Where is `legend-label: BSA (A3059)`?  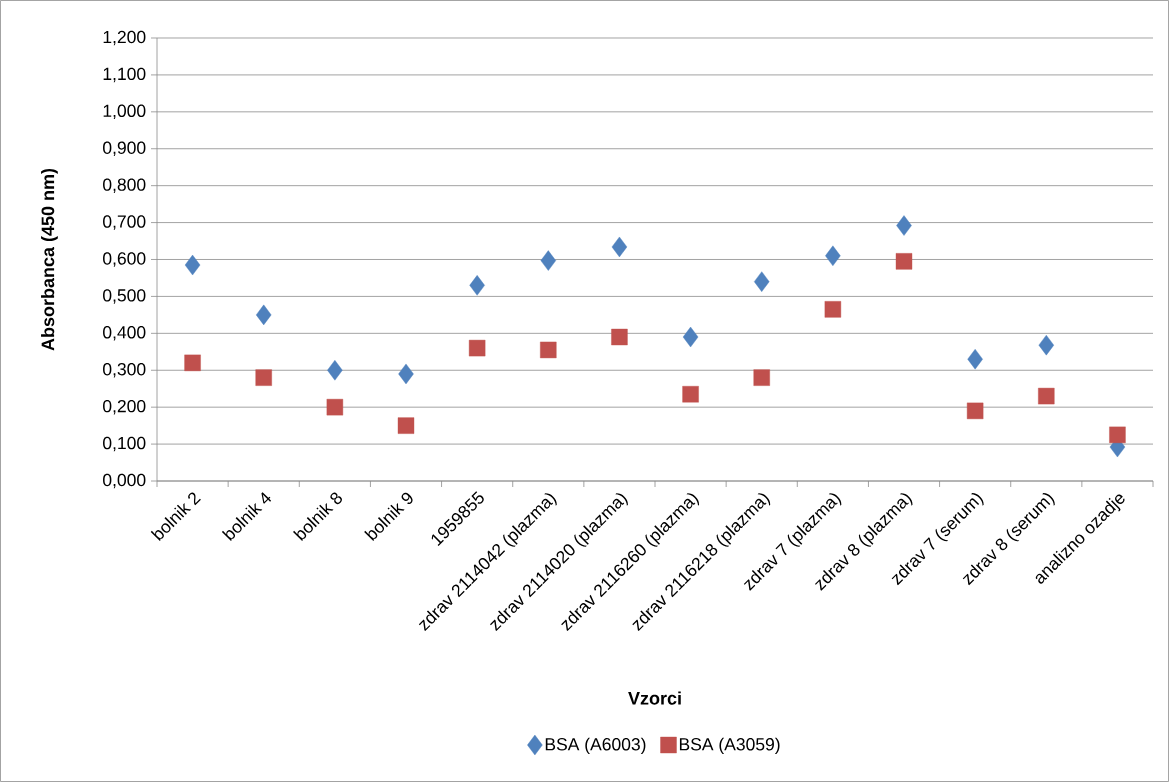 legend-label: BSA (A3059) is located at coordinates (729, 745).